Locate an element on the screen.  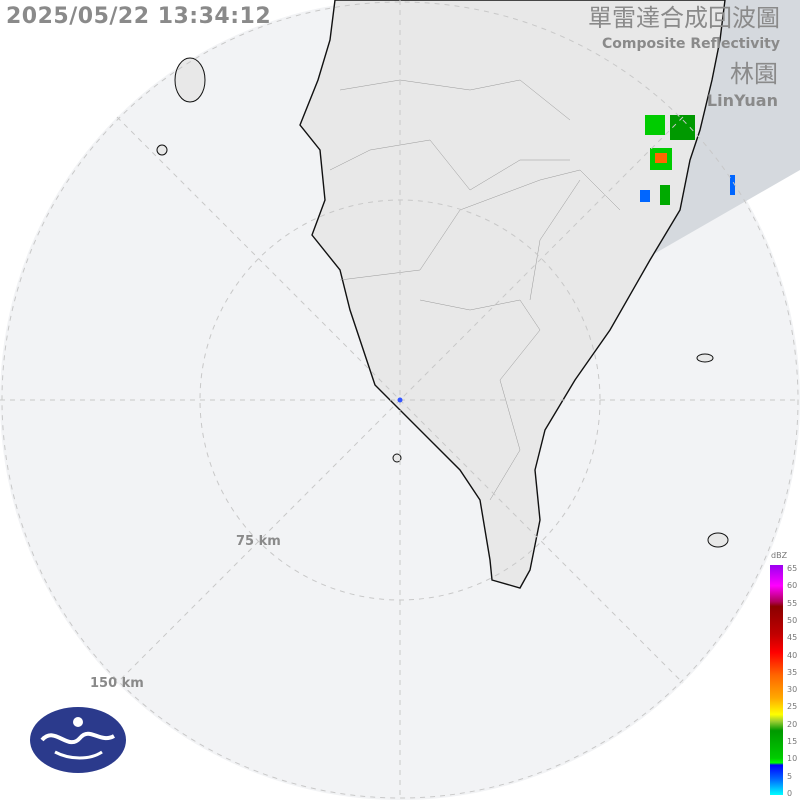
colorbar-tick: 60 is located at coordinates (792, 586).